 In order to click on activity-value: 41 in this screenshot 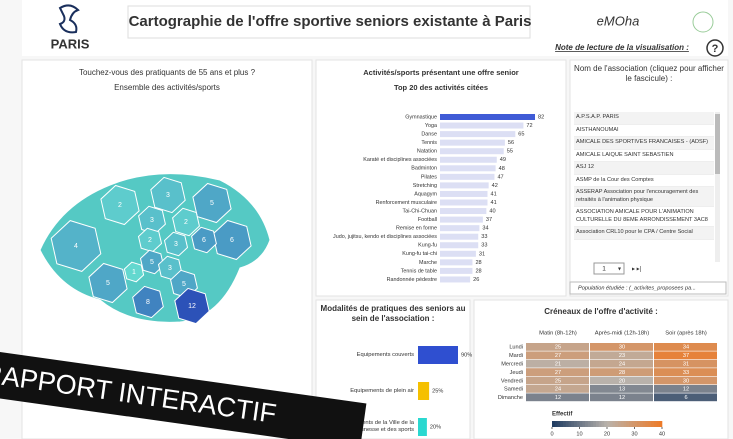, I will do `click(494, 194)`.